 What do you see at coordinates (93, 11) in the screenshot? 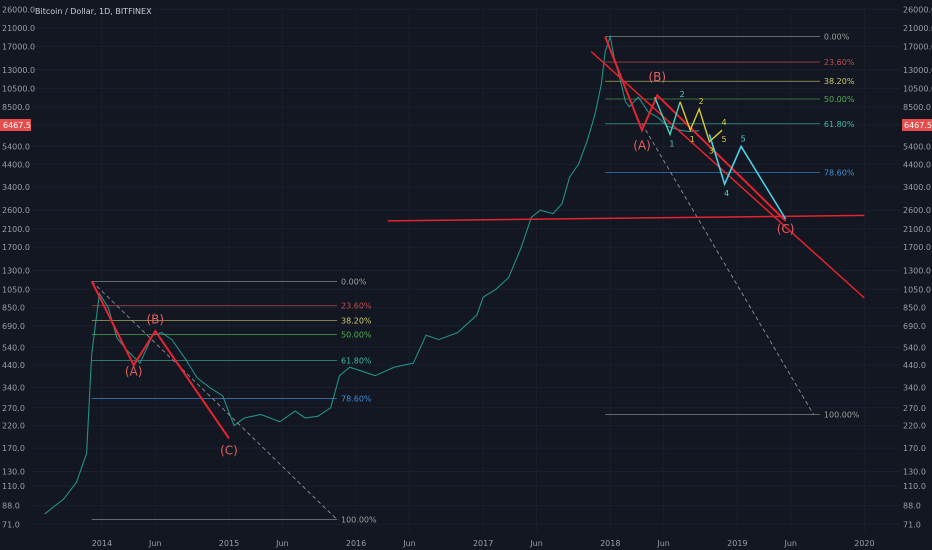
I see `chart-title: Bitcoin / Dollar, 1D, BITFINEX` at bounding box center [93, 11].